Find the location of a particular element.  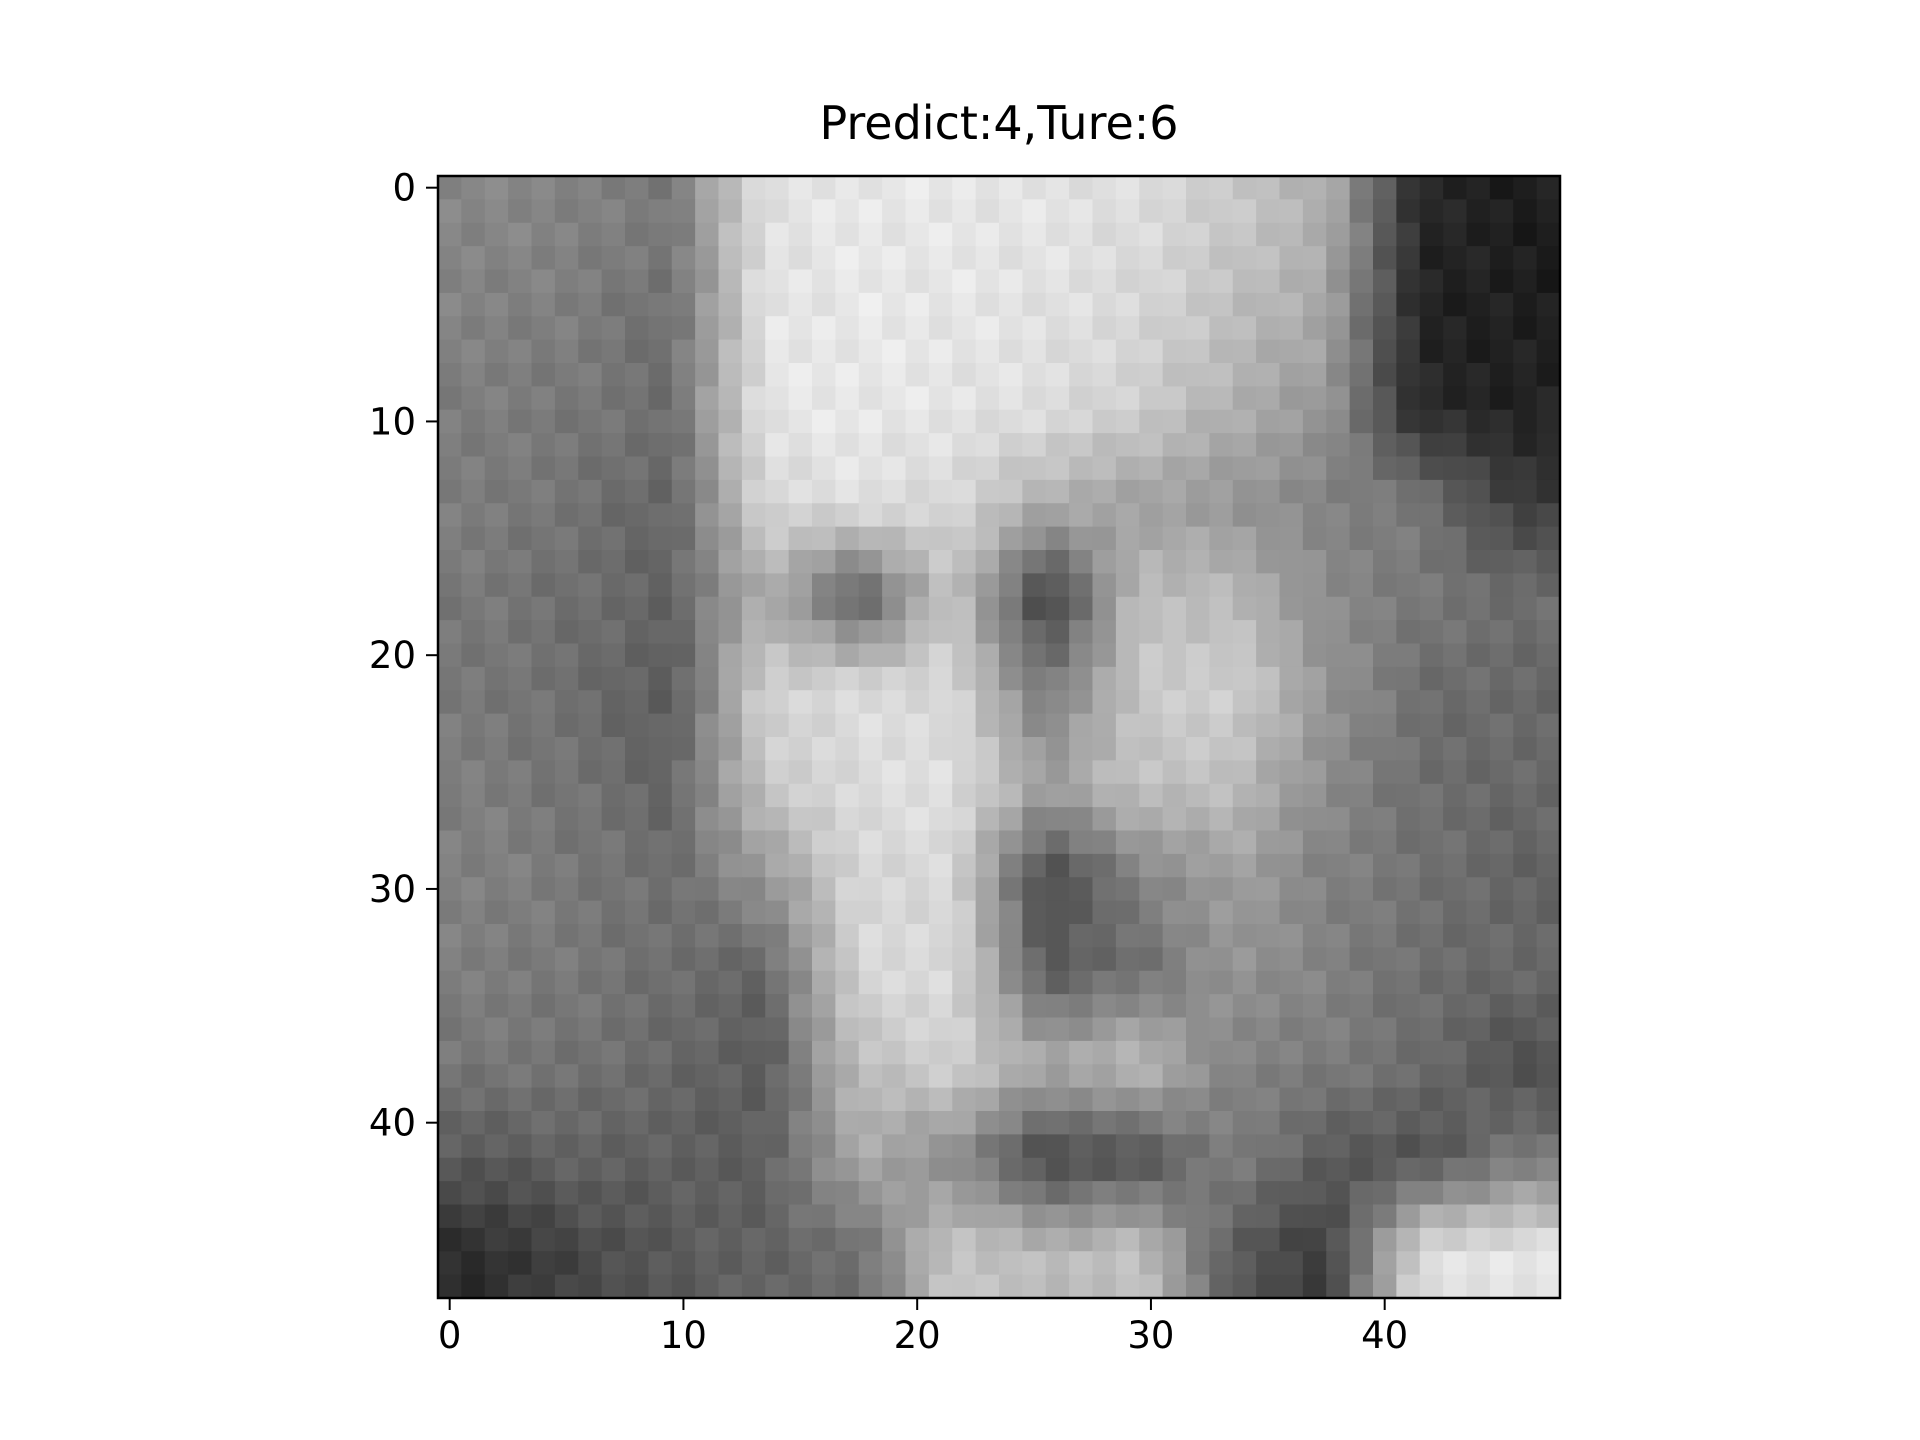

x-tick-label: 10 is located at coordinates (683, 1335).